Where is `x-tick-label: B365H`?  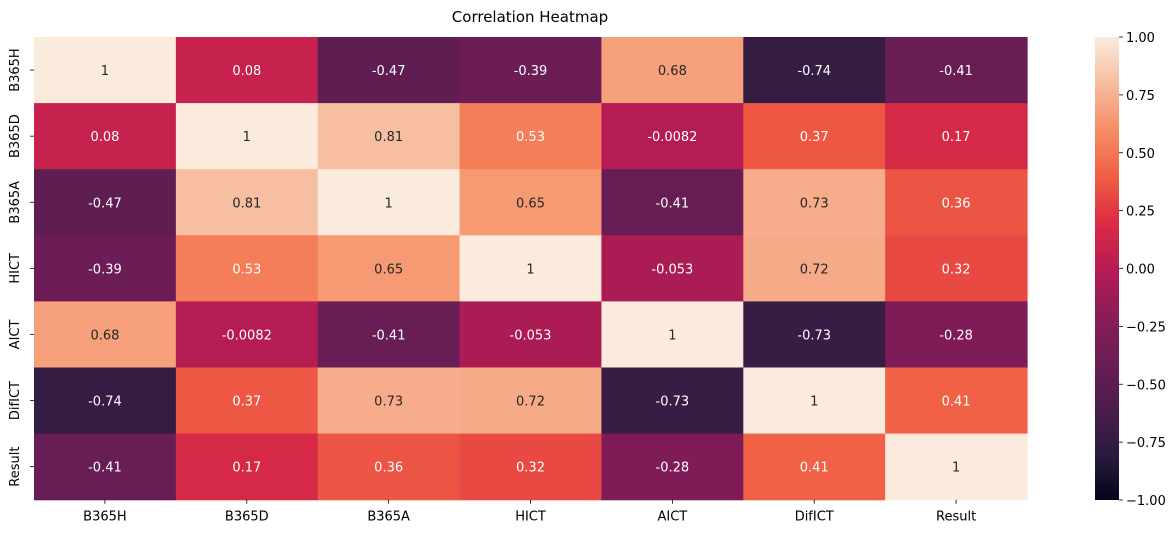 x-tick-label: B365H is located at coordinates (105, 517).